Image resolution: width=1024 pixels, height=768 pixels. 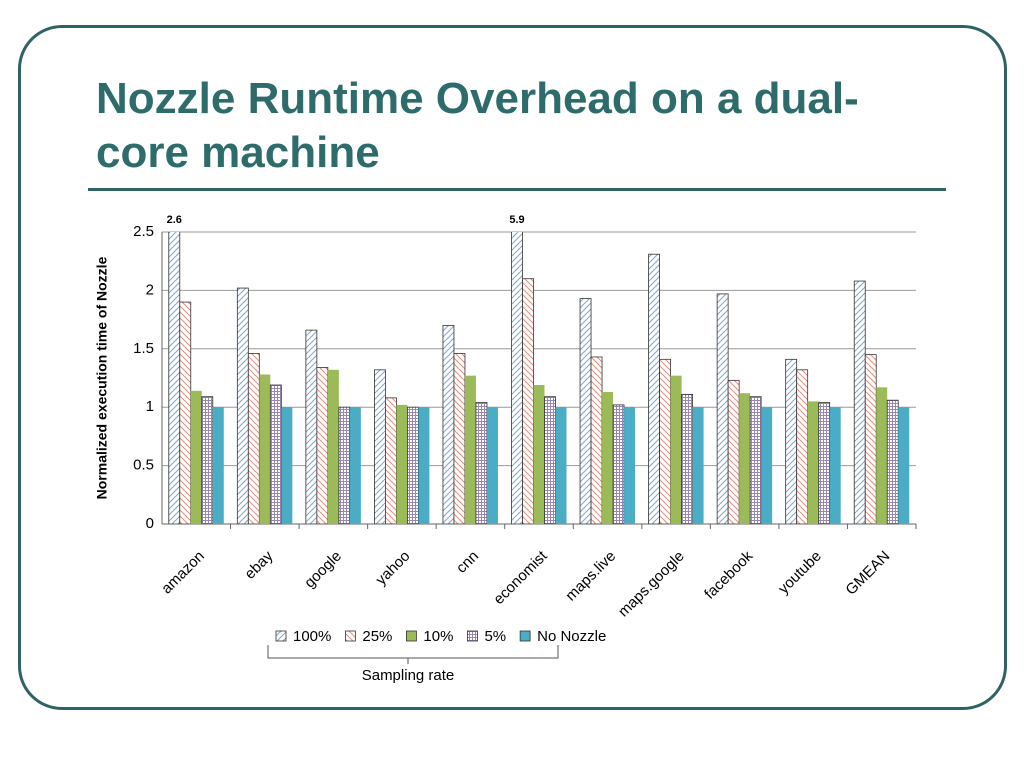 What do you see at coordinates (102, 377) in the screenshot?
I see `y-axis-label: Normalized execution time of Nozzle` at bounding box center [102, 377].